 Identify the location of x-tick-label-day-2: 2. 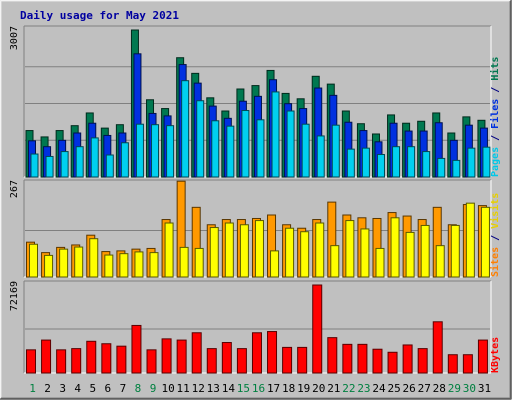
(47, 388).